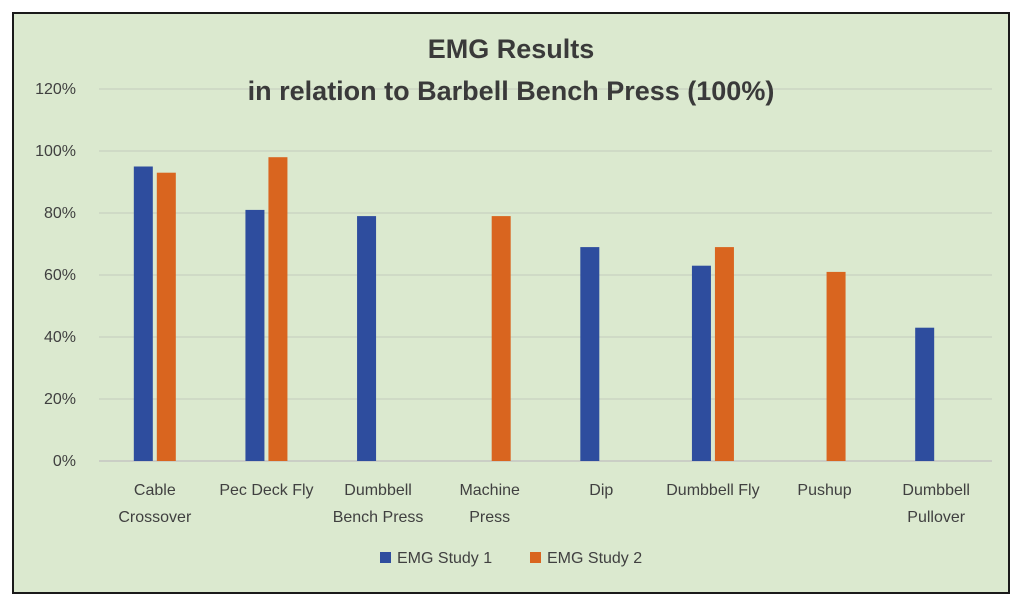 This screenshot has width=1024, height=606. Describe the element at coordinates (60, 275) in the screenshot. I see `y-tick-label: 60%` at that location.